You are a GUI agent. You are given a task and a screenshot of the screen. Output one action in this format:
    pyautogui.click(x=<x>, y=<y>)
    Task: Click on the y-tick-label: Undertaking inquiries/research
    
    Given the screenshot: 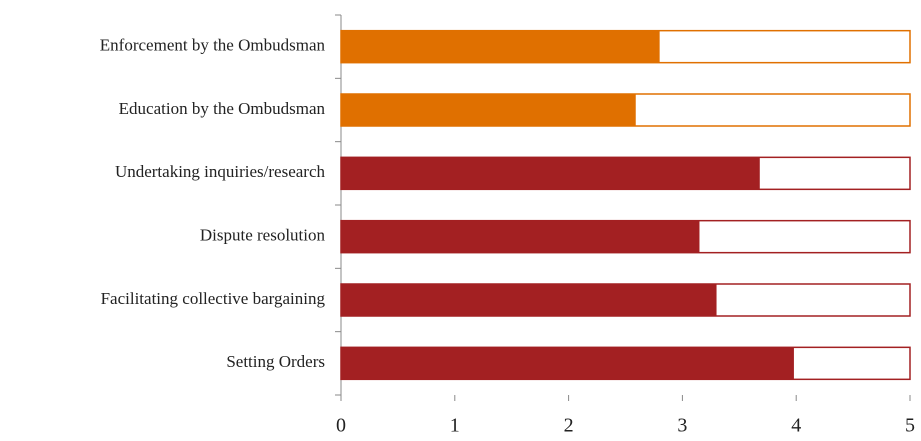 What is the action you would take?
    pyautogui.click(x=220, y=171)
    